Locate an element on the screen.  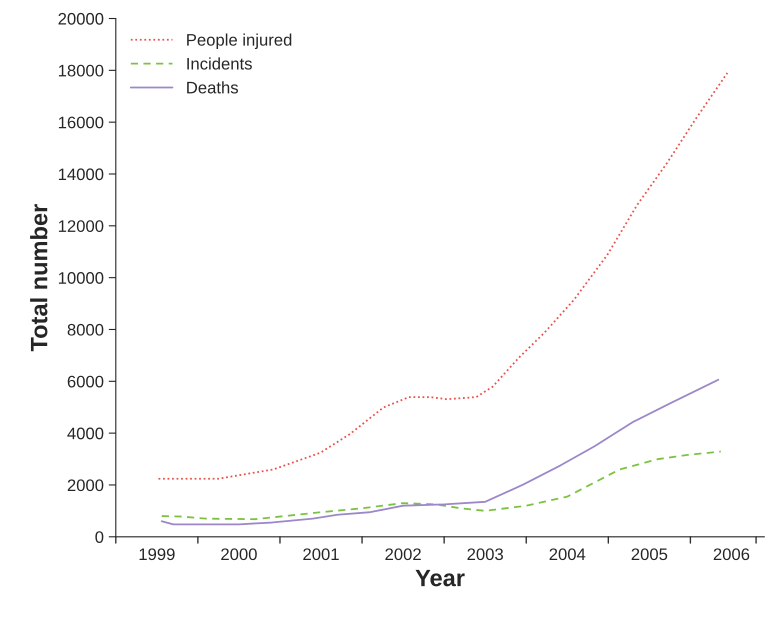
y-tick-label: 0 is located at coordinates (99, 537).